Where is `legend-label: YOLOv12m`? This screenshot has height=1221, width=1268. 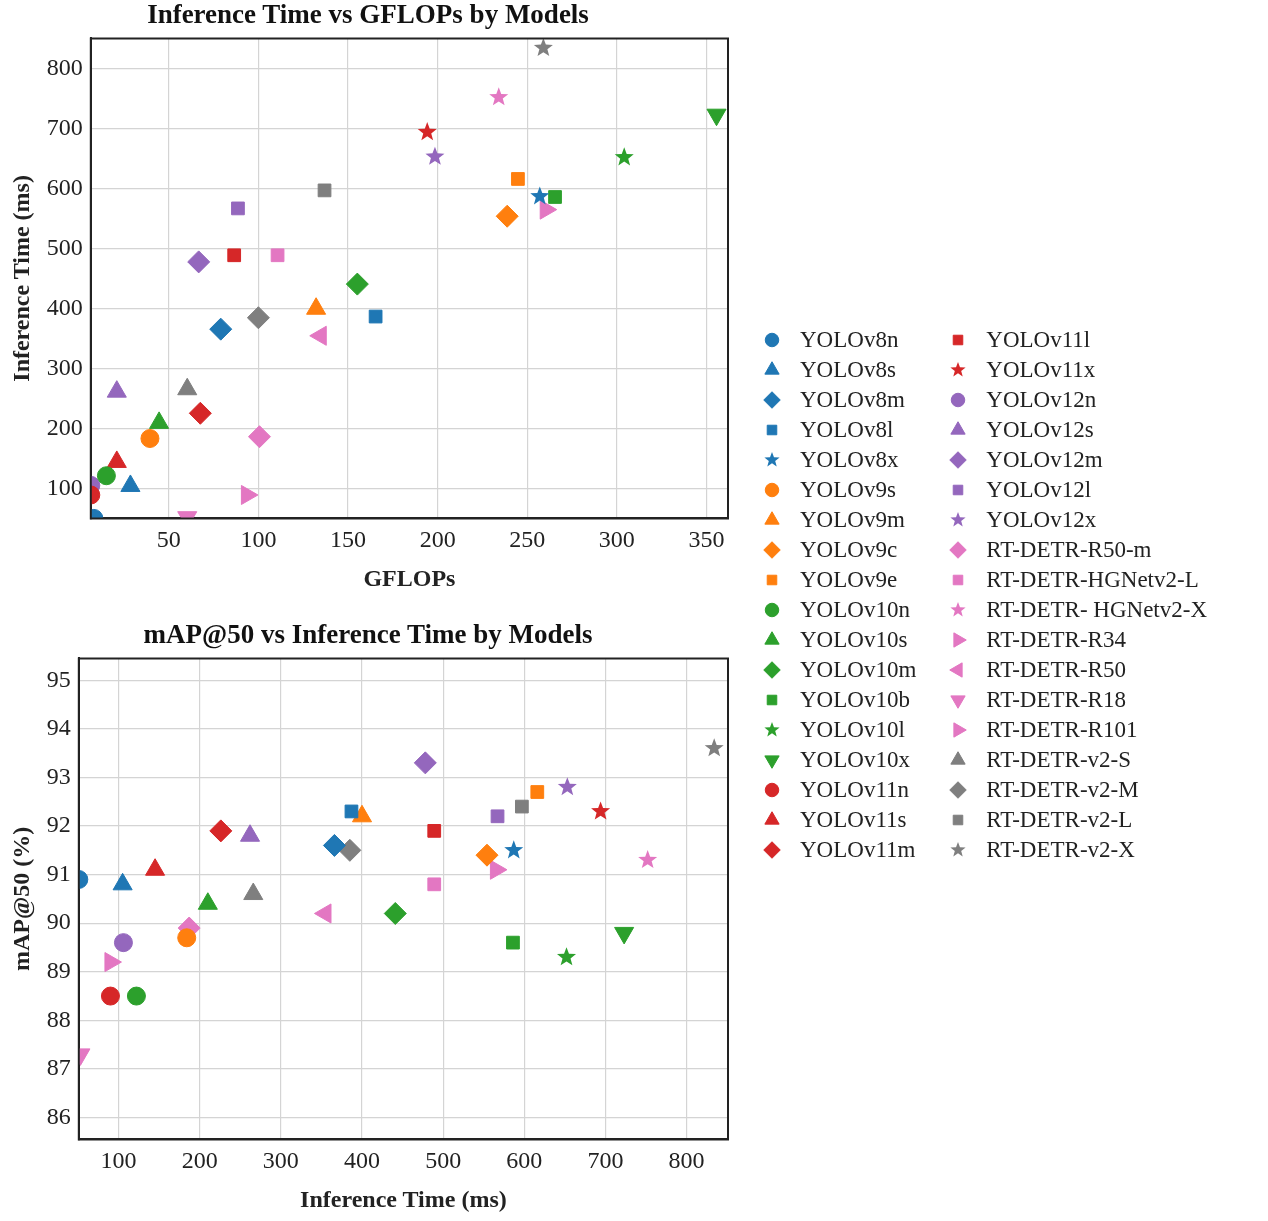
legend-label: YOLOv12m is located at coordinates (1044, 460).